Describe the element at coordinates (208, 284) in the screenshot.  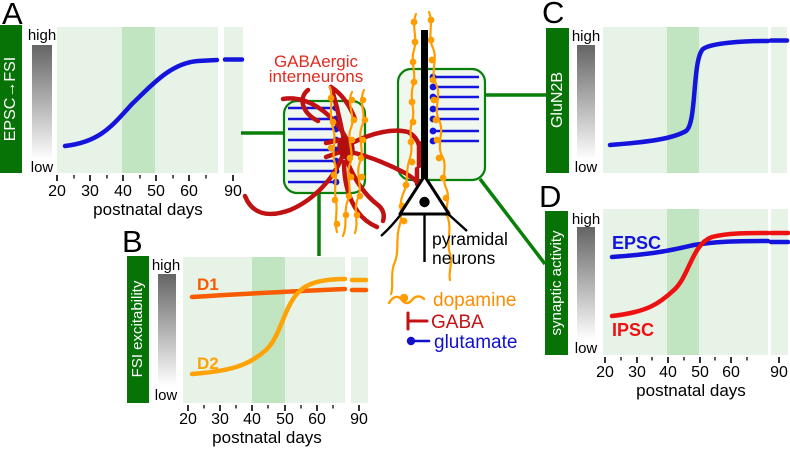
I see `panel-b-curve-d1-label: D1` at that location.